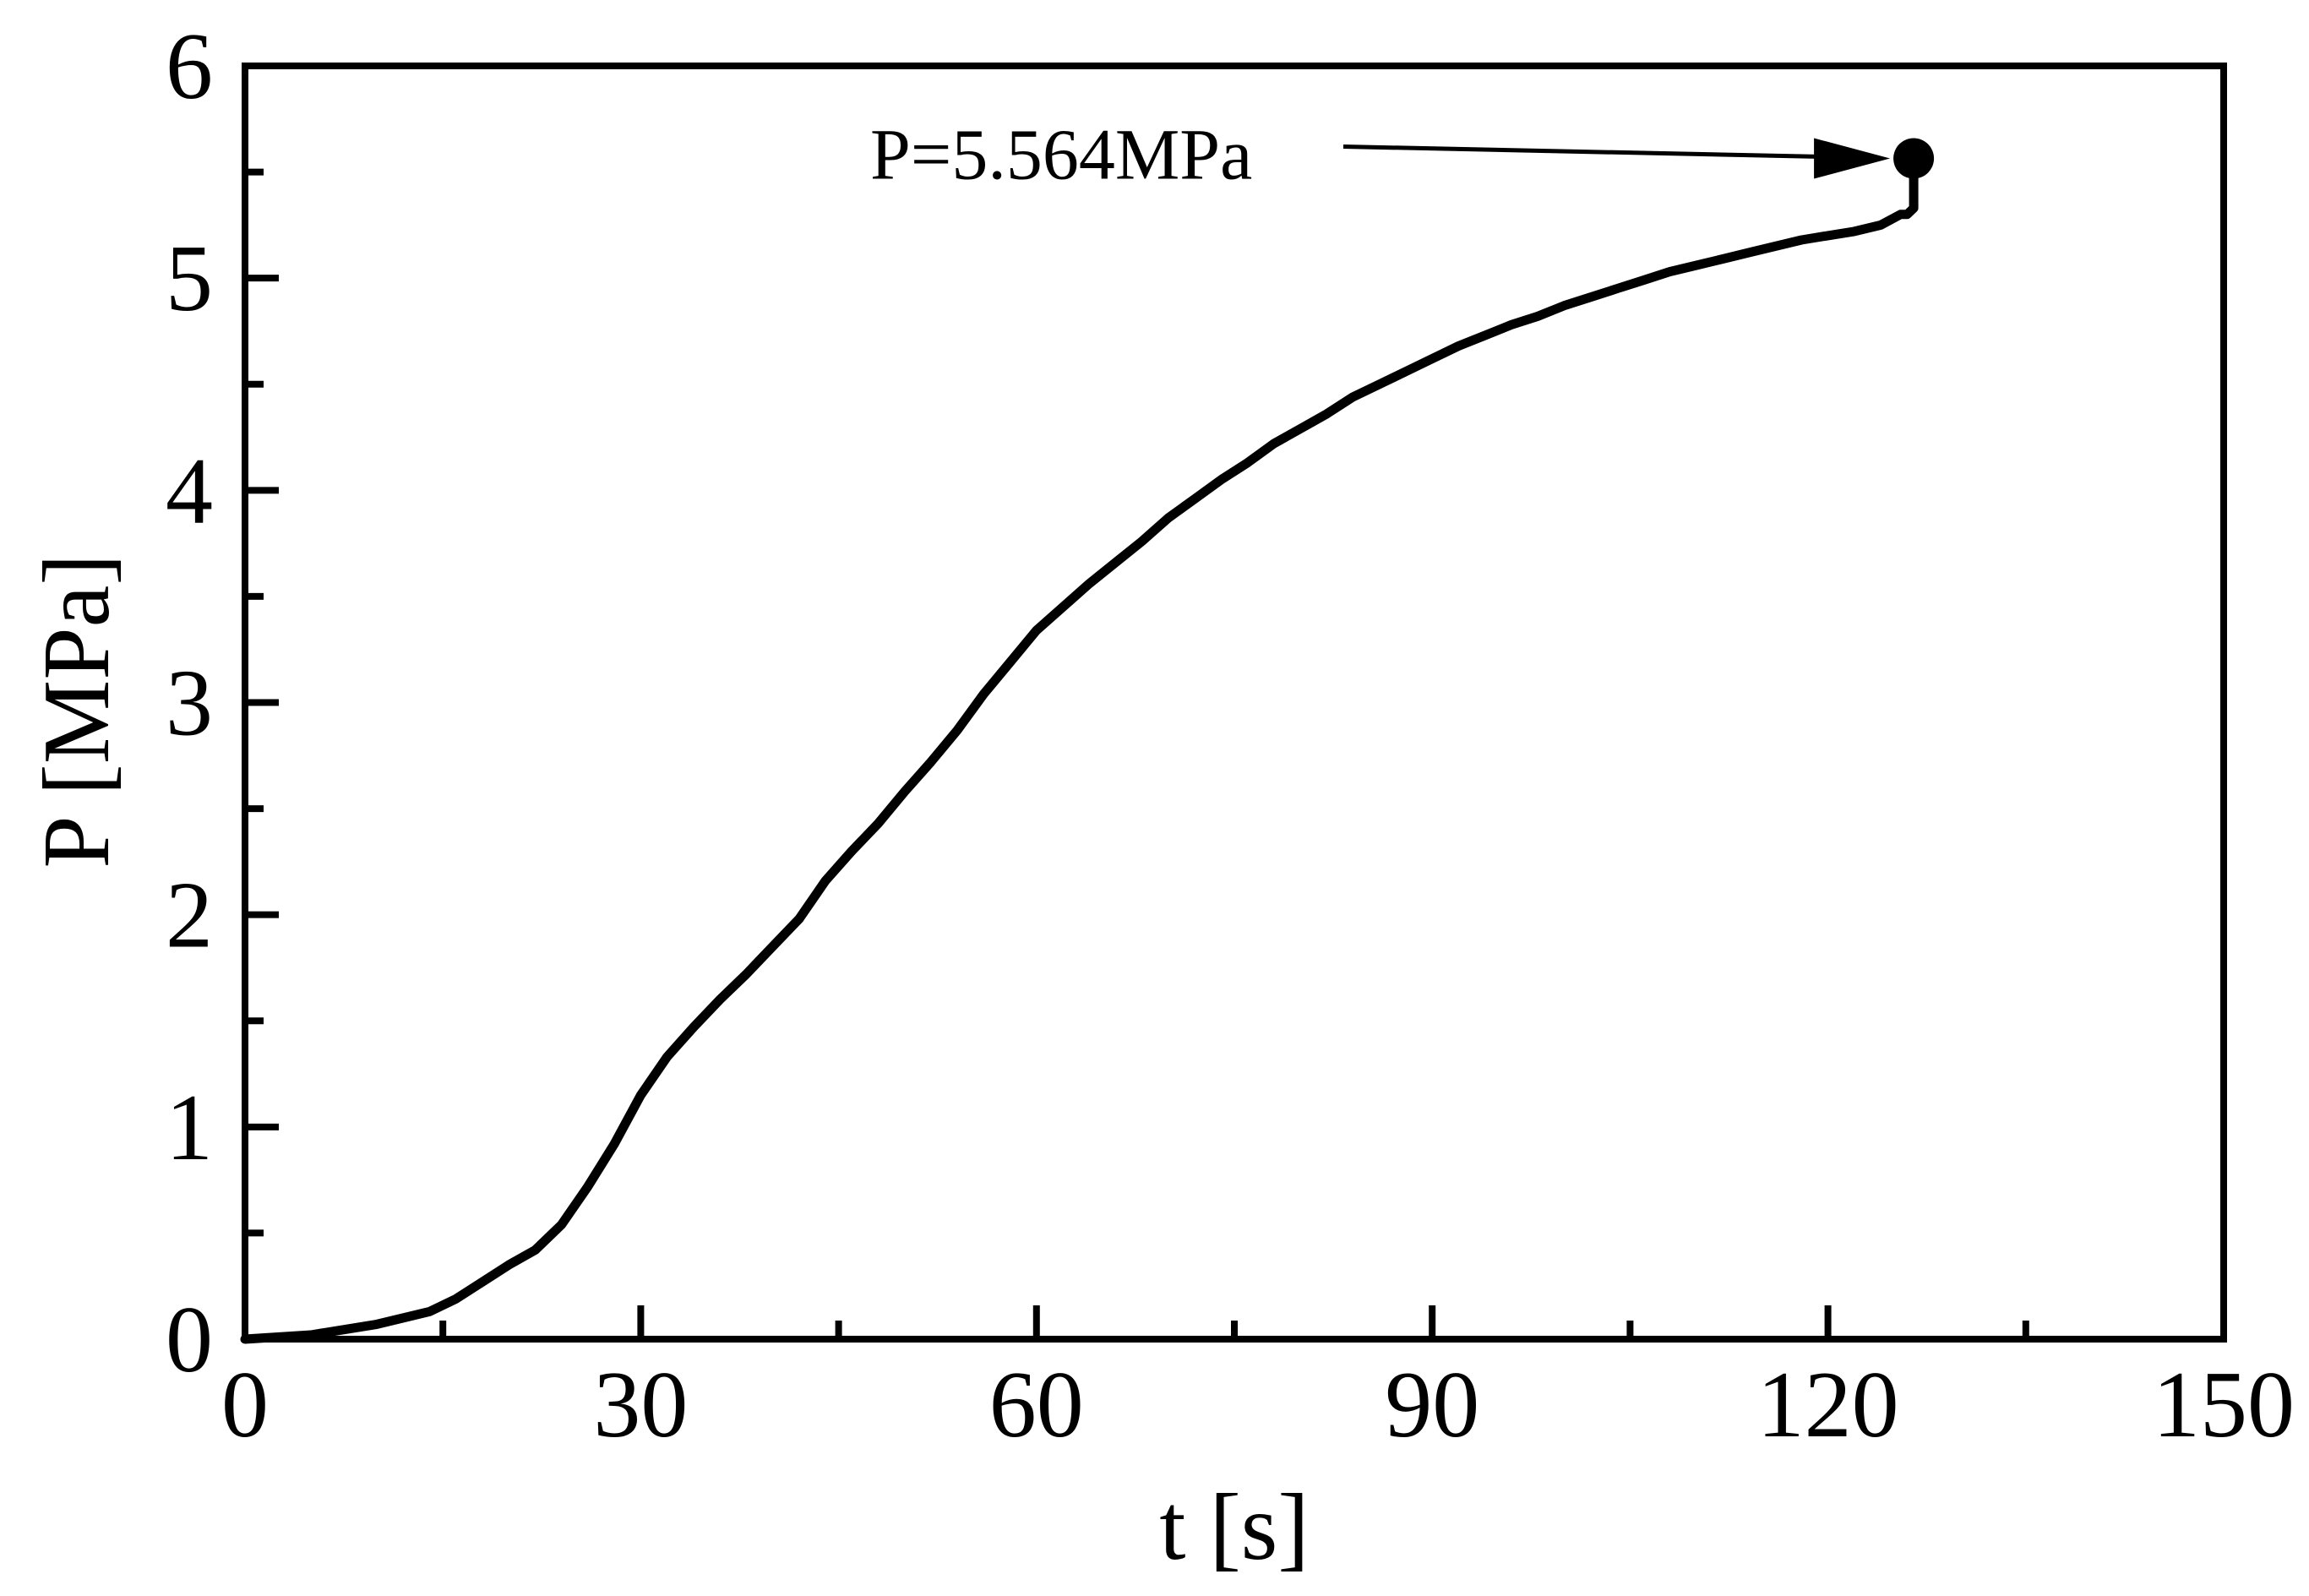 The image size is (2309, 1596). I want to click on y-tick-label: 1, so click(189, 1128).